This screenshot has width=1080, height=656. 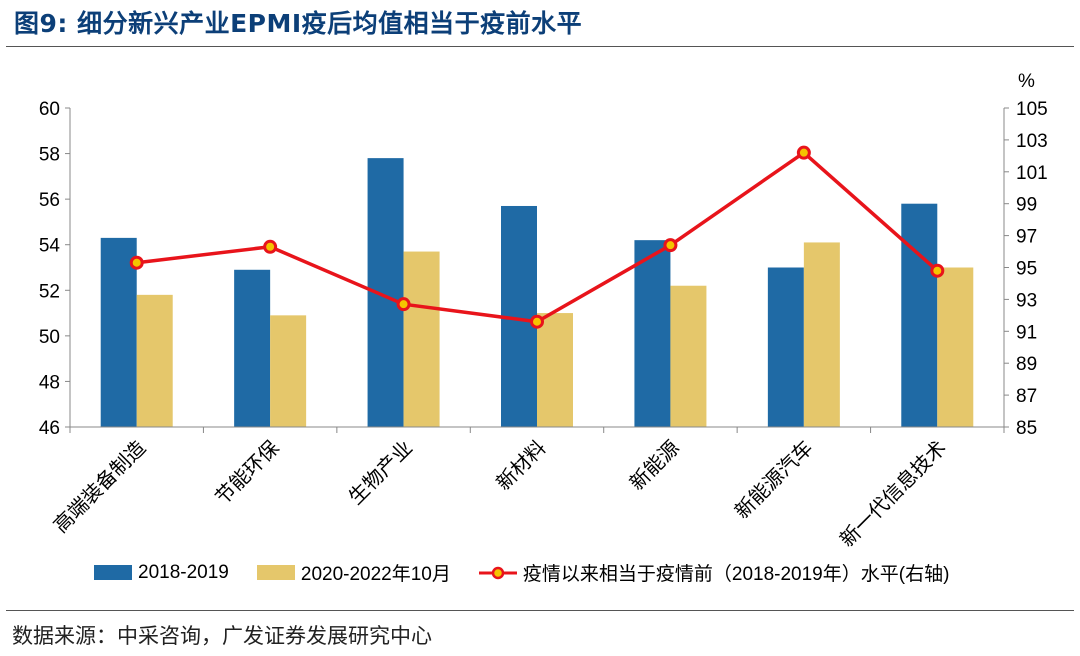 What do you see at coordinates (1026, 237) in the screenshot?
I see `y-right-tick-label-6: 97` at bounding box center [1026, 237].